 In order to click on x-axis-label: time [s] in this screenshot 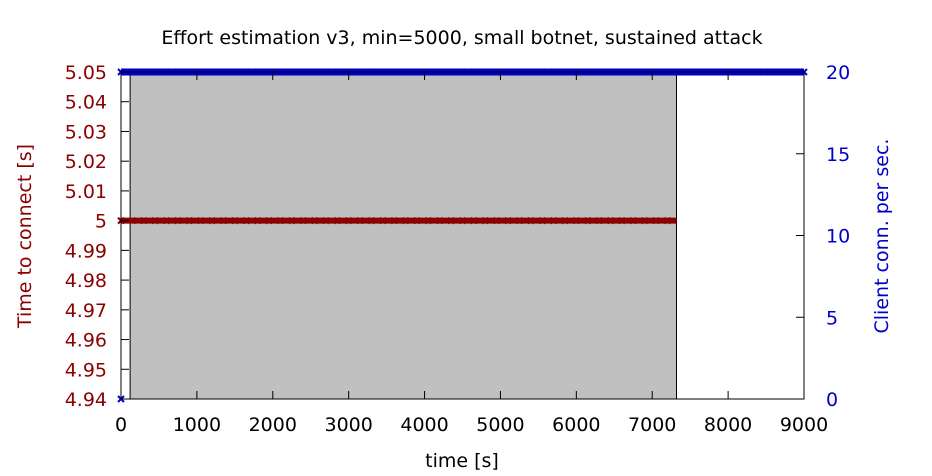, I will do `click(462, 461)`.